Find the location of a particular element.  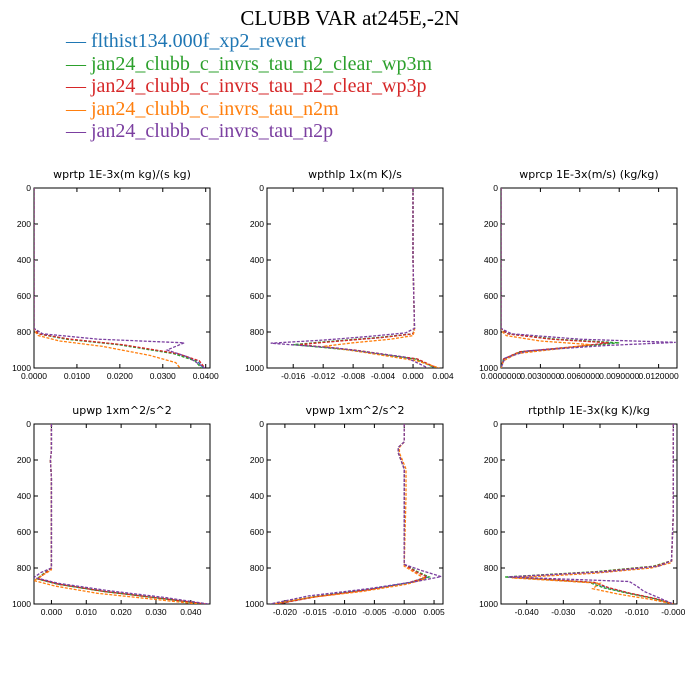

x-tick-label: -0.004 is located at coordinates (383, 376).